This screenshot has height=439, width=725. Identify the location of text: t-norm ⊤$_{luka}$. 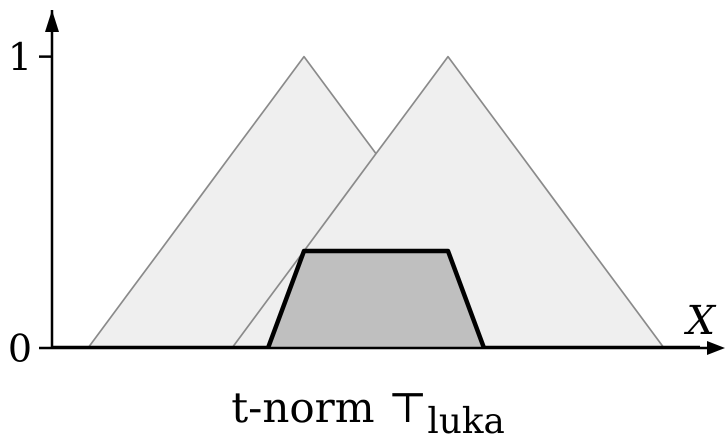
(368, 411).